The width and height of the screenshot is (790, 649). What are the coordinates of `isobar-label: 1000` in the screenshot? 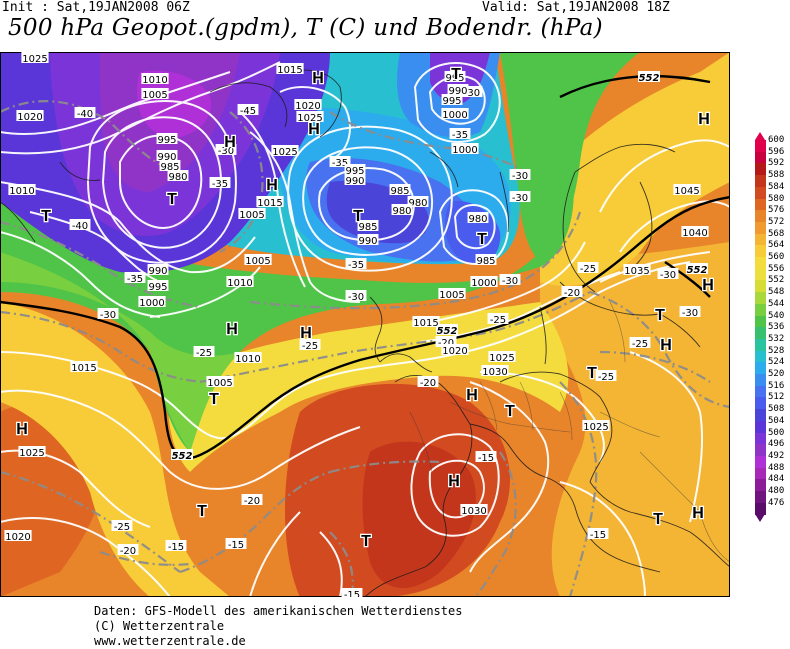 It's located at (152, 302).